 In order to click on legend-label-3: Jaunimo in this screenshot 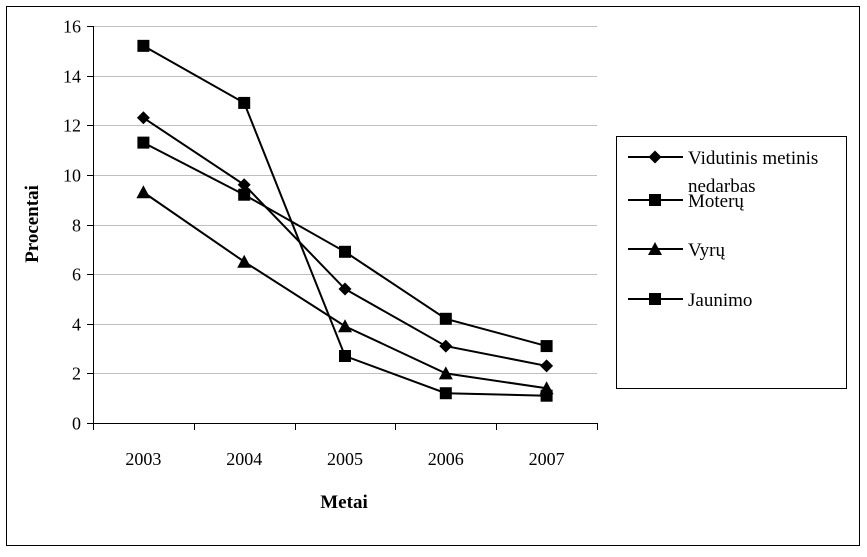, I will do `click(720, 300)`.